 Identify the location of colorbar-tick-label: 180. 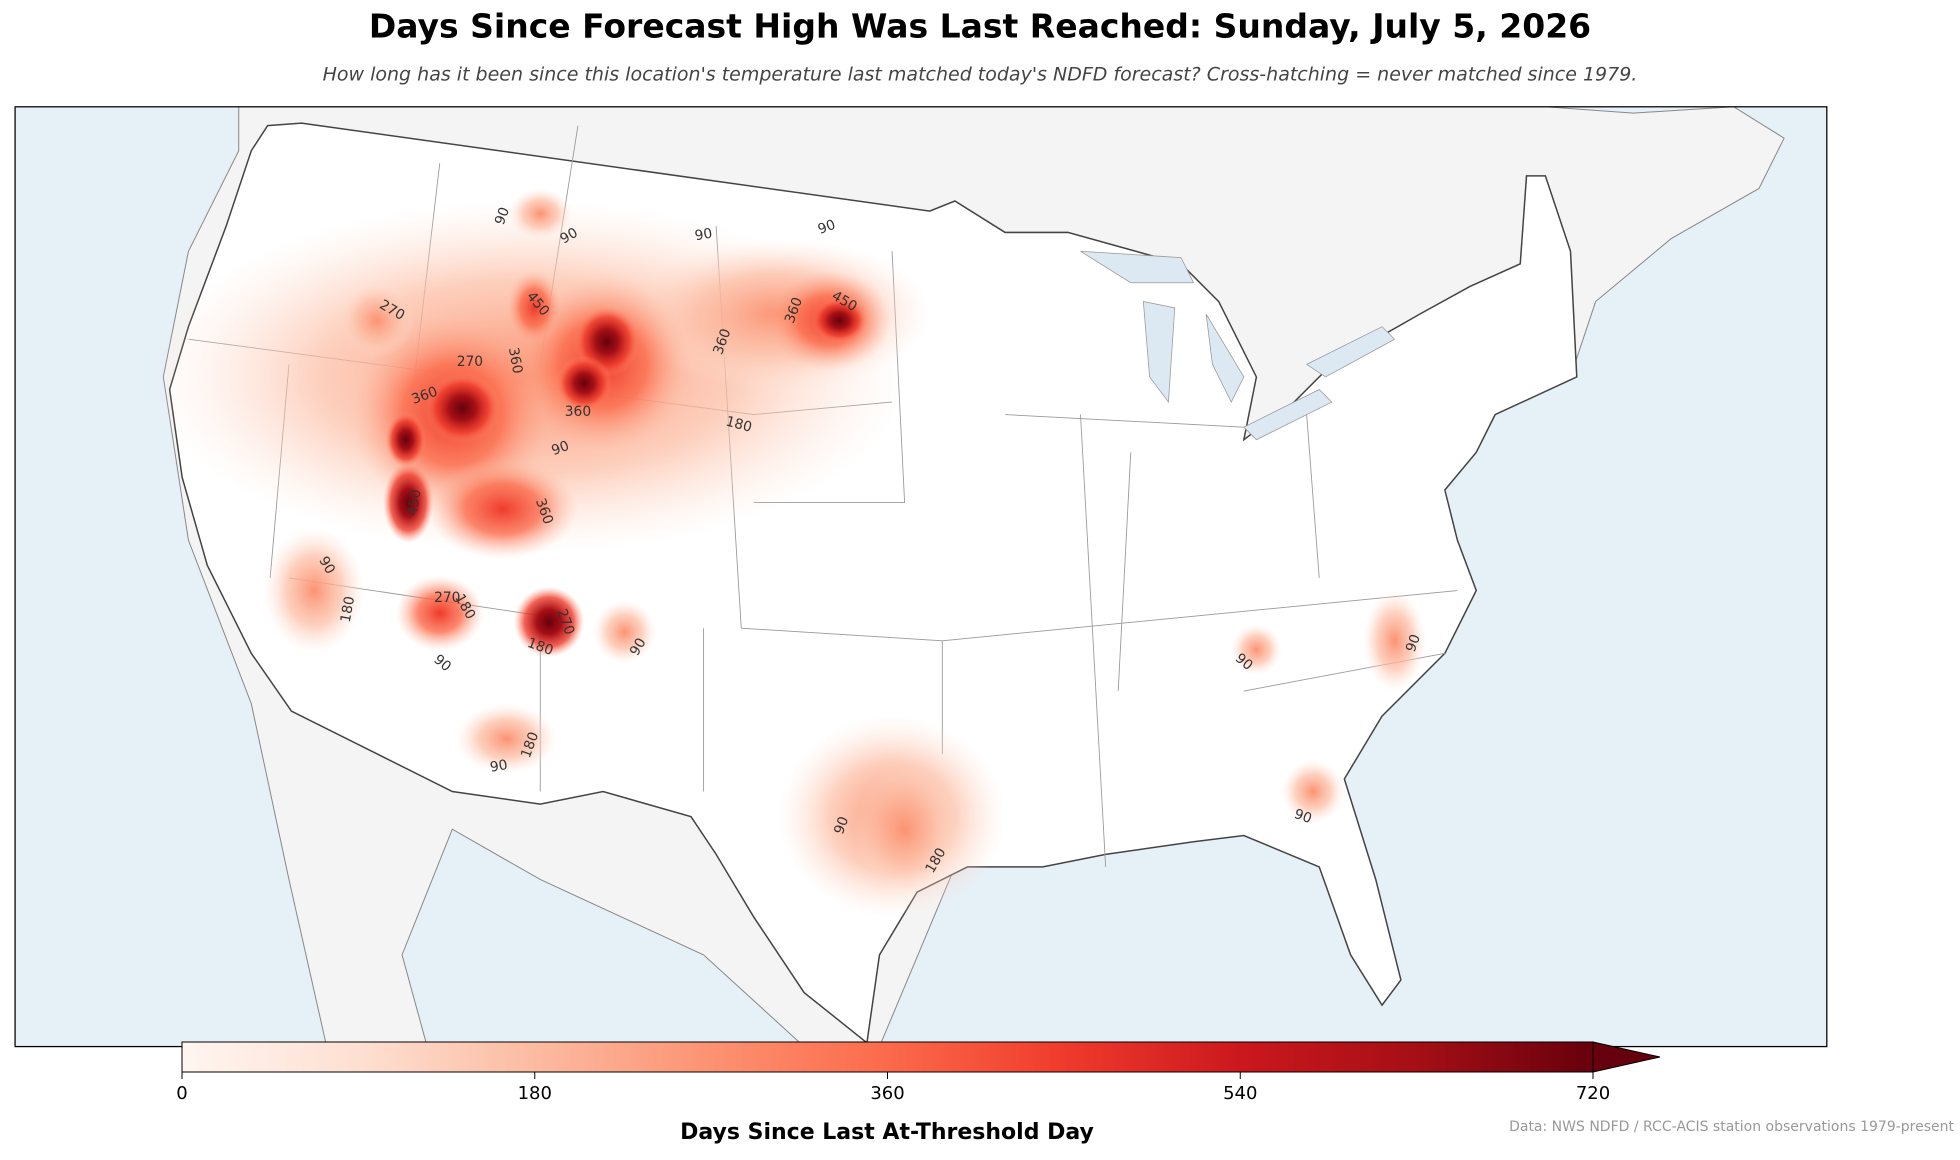
(535, 1093).